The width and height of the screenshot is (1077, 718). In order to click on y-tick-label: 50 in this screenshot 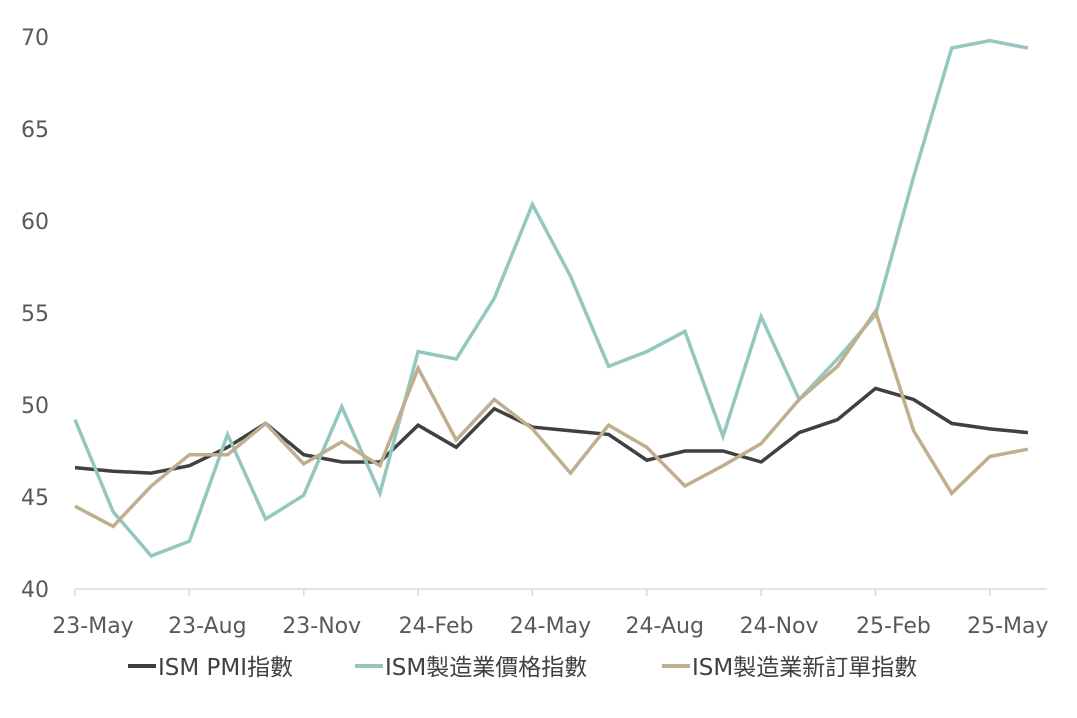, I will do `click(35, 406)`.